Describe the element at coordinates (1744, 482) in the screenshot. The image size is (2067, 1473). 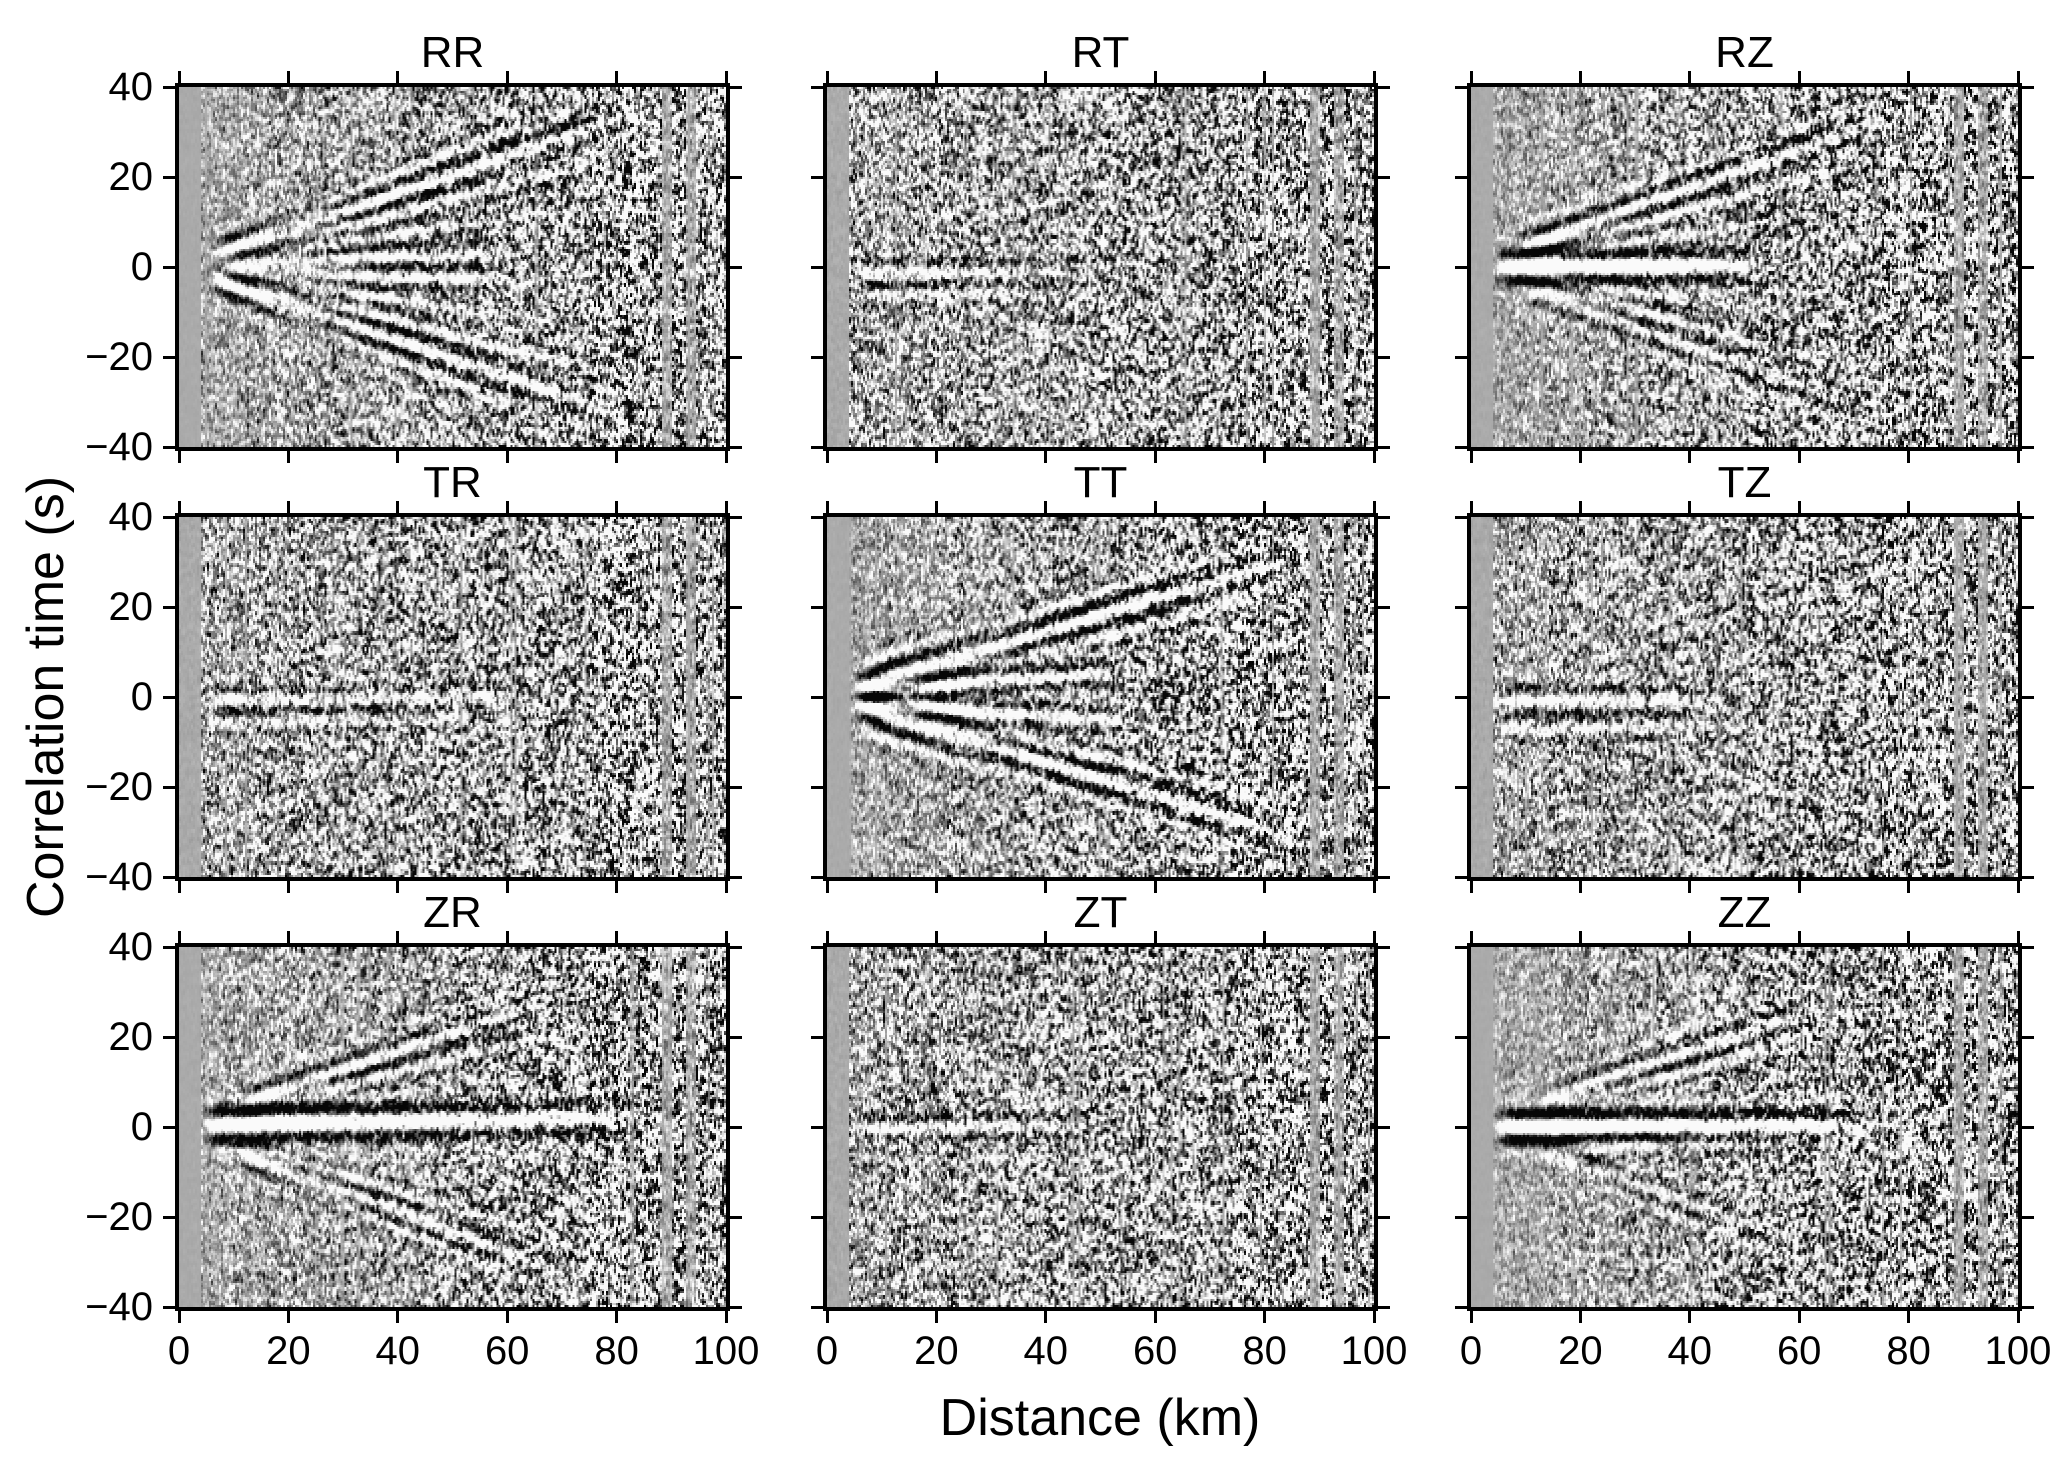
I see `panel-title: TZ` at that location.